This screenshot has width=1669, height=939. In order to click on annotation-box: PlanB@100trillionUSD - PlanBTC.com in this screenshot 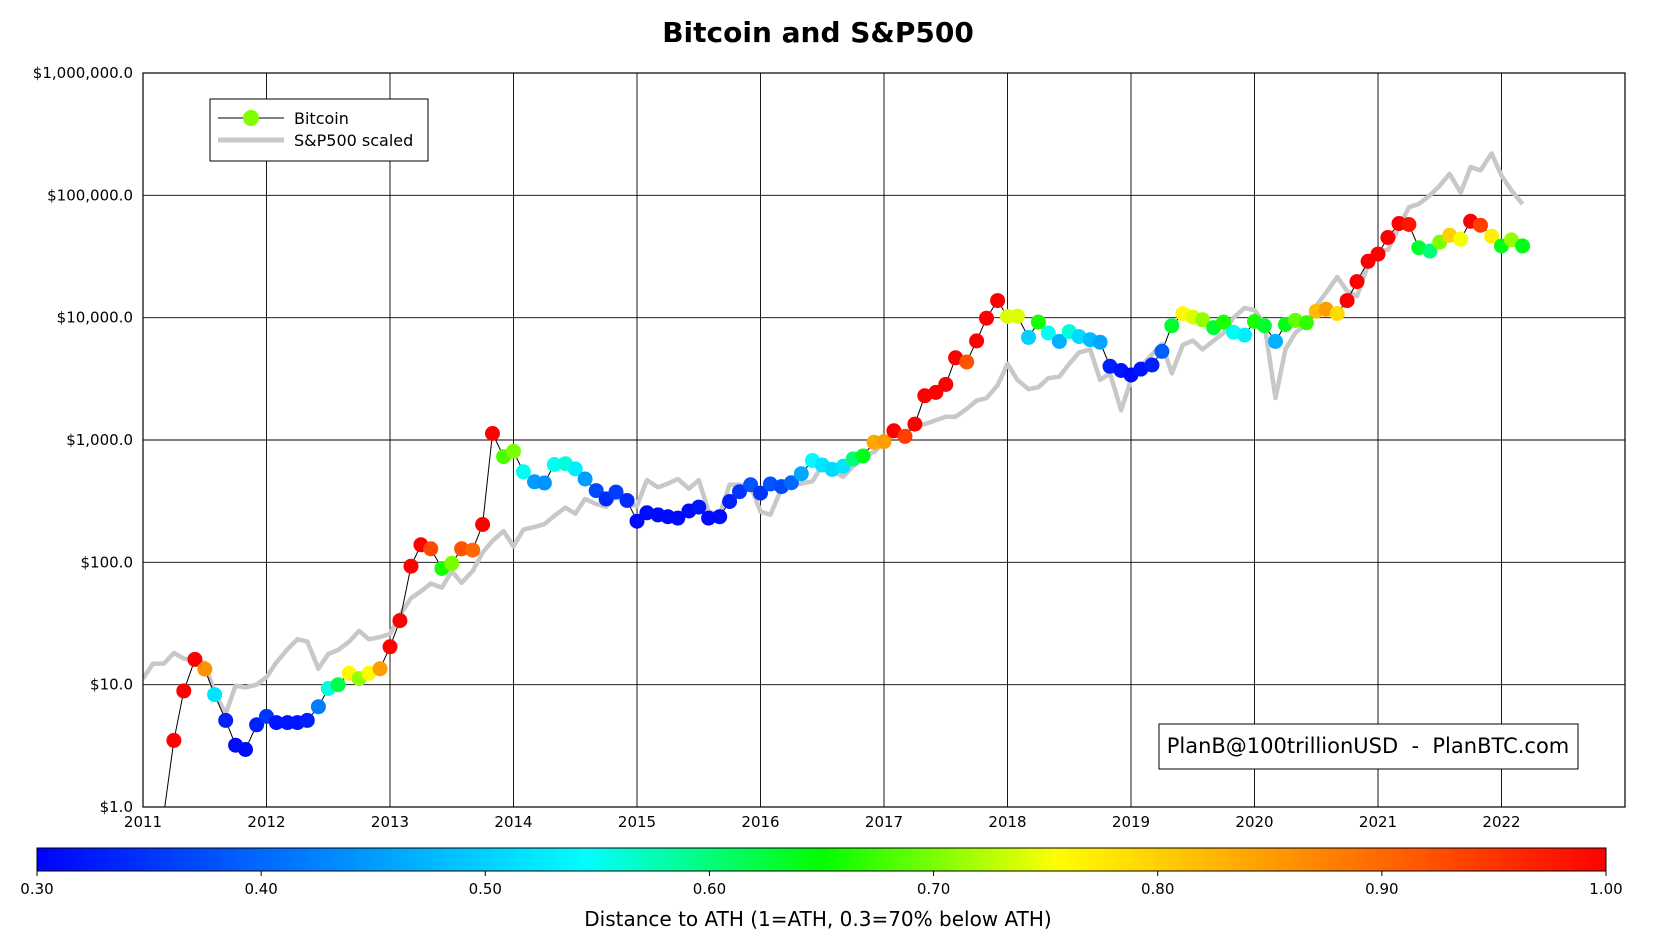, I will do `click(1368, 746)`.